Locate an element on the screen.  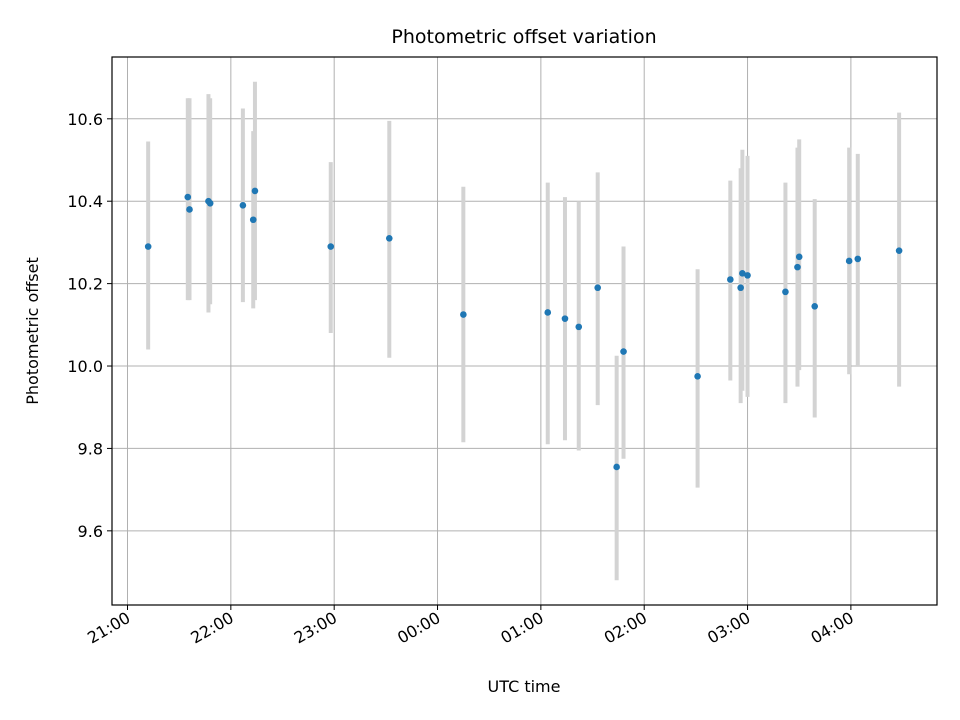
x-axis-title: UTC time is located at coordinates (524, 686).